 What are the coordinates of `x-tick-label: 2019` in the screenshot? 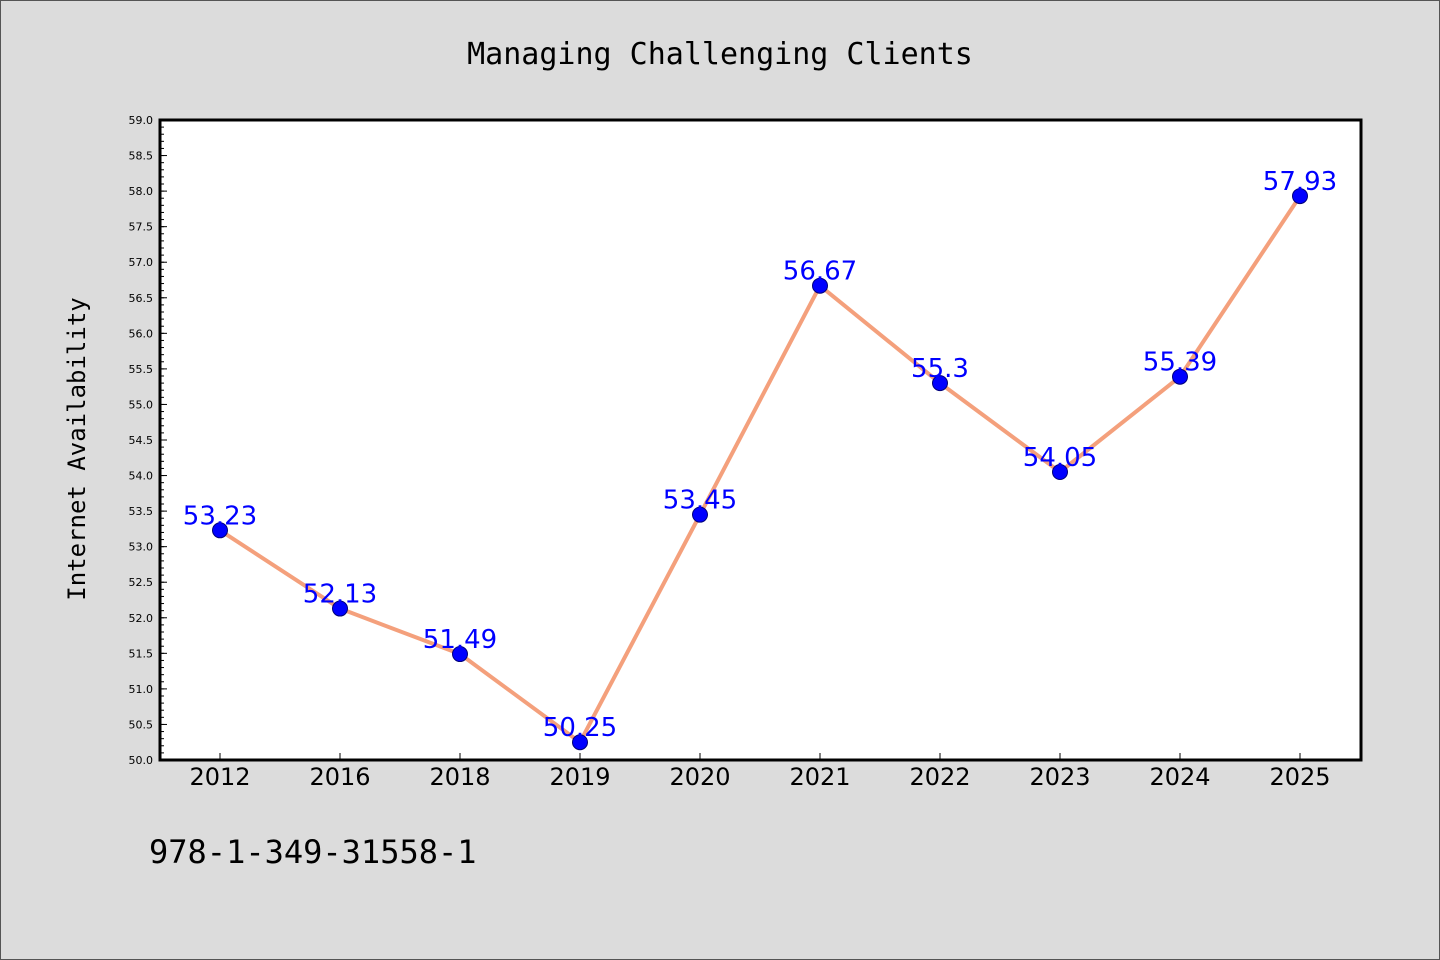 It's located at (579, 777).